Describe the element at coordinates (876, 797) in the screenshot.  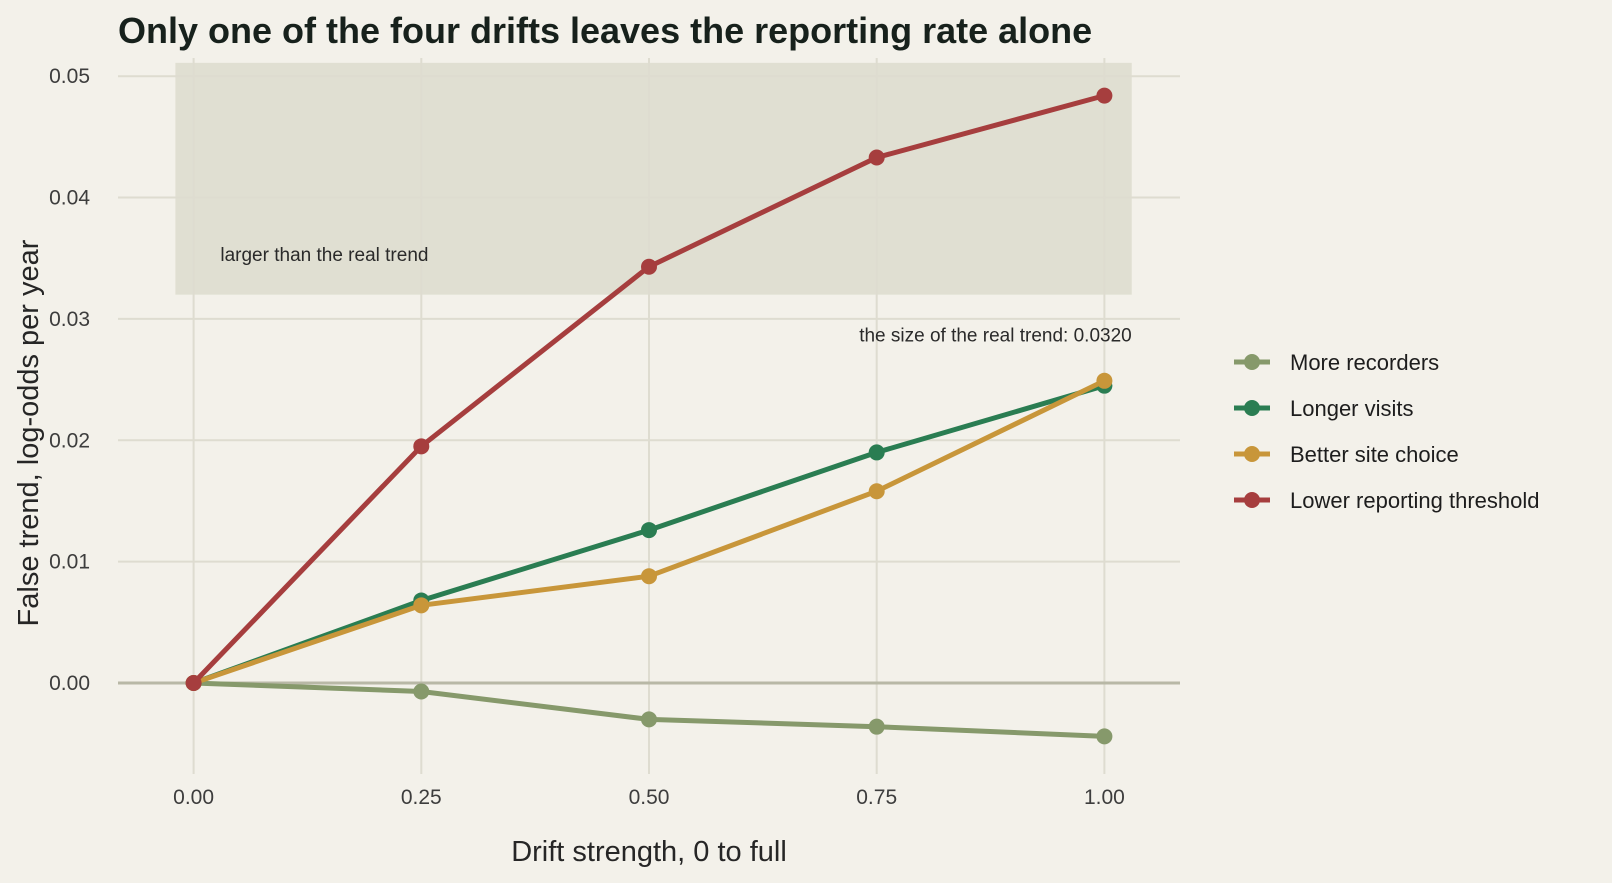
I see `x-tick-label-3: 0.75` at that location.